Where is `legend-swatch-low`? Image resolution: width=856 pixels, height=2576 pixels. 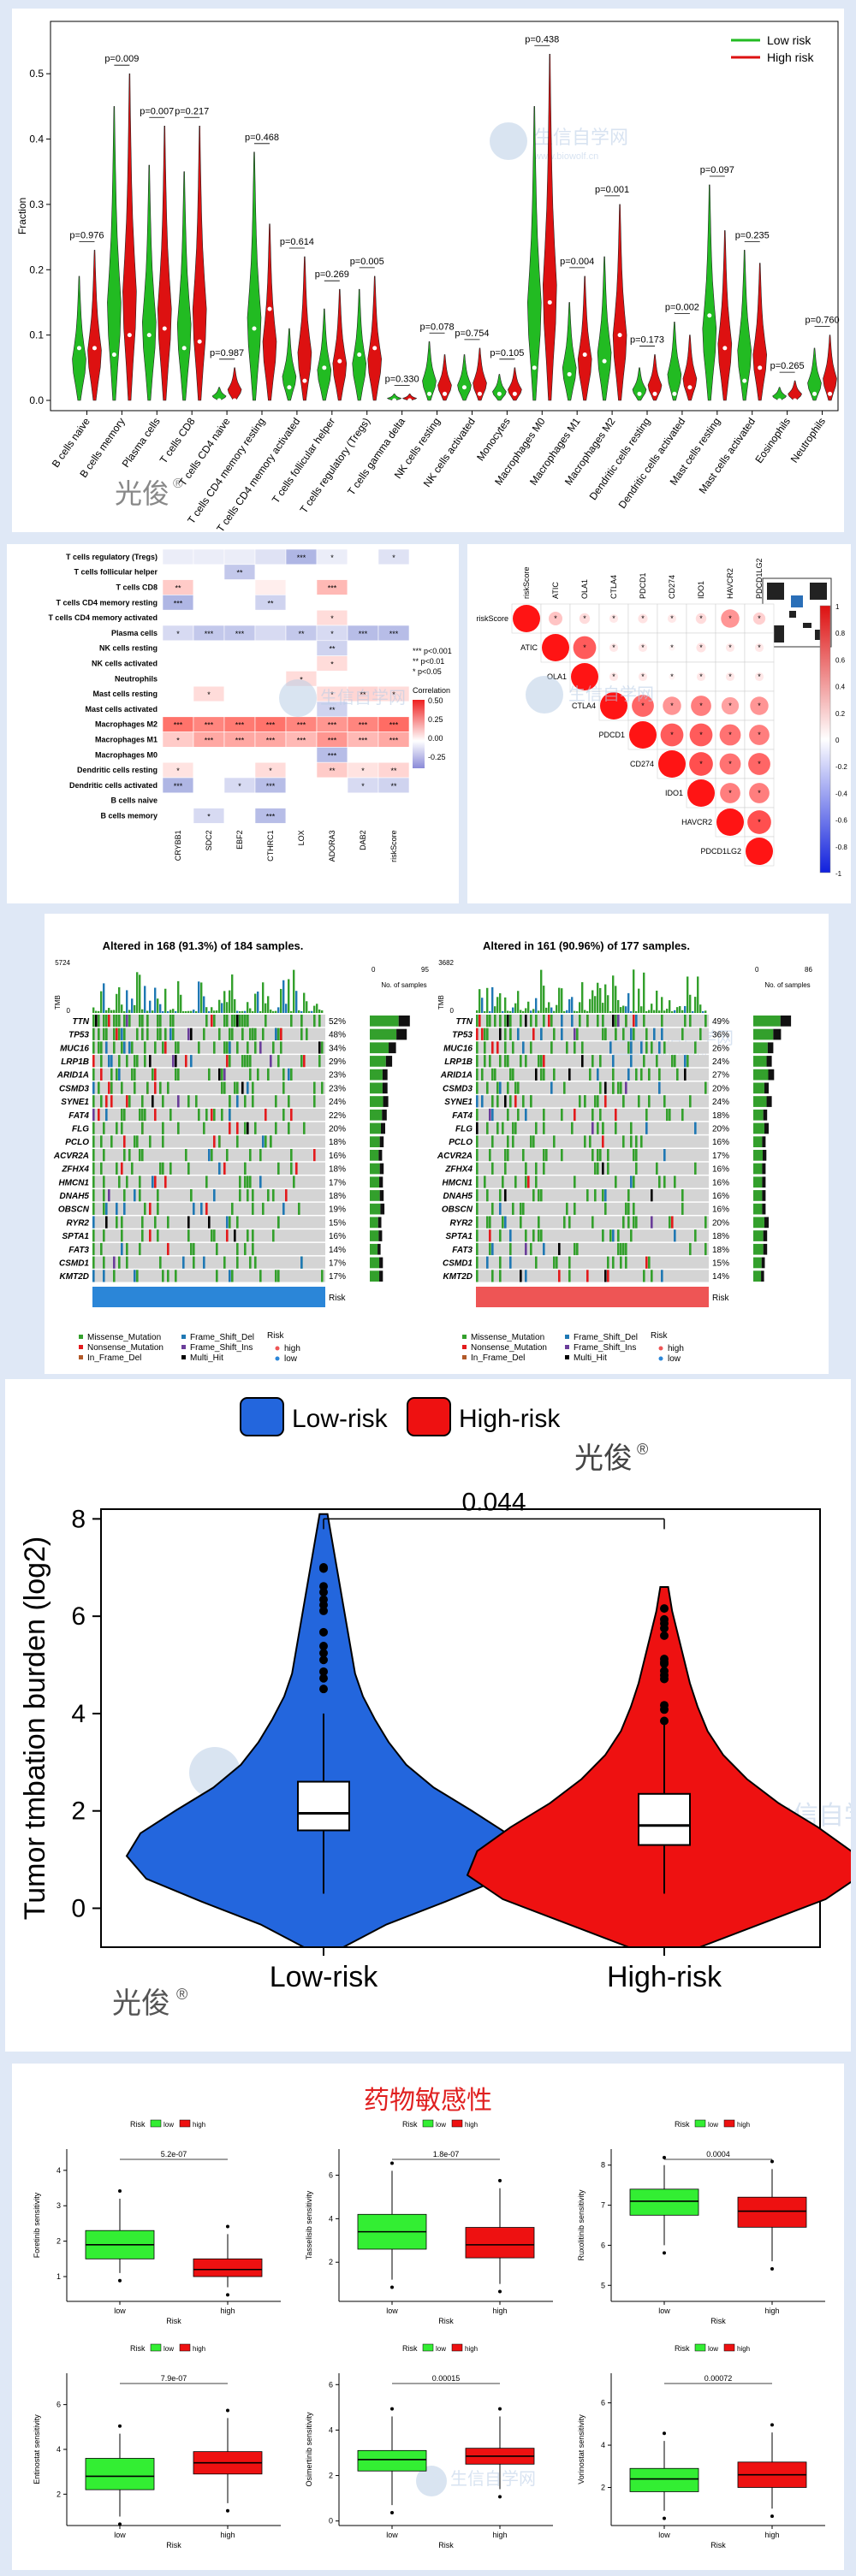
legend-swatch-low is located at coordinates (156, 2347).